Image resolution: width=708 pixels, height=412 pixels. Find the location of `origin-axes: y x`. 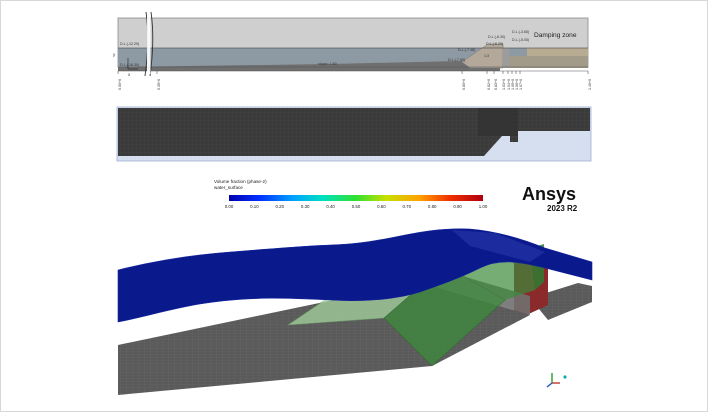

origin-axes: y x is located at coordinates (125, 64).